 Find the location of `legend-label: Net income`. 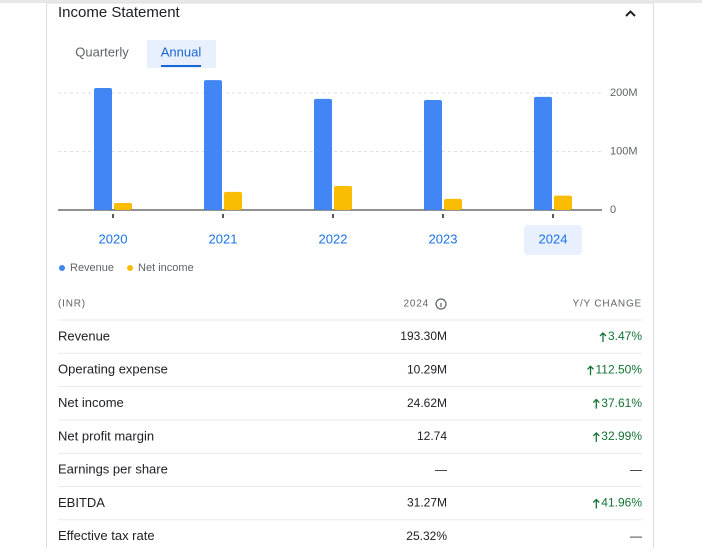

legend-label: Net income is located at coordinates (166, 268).